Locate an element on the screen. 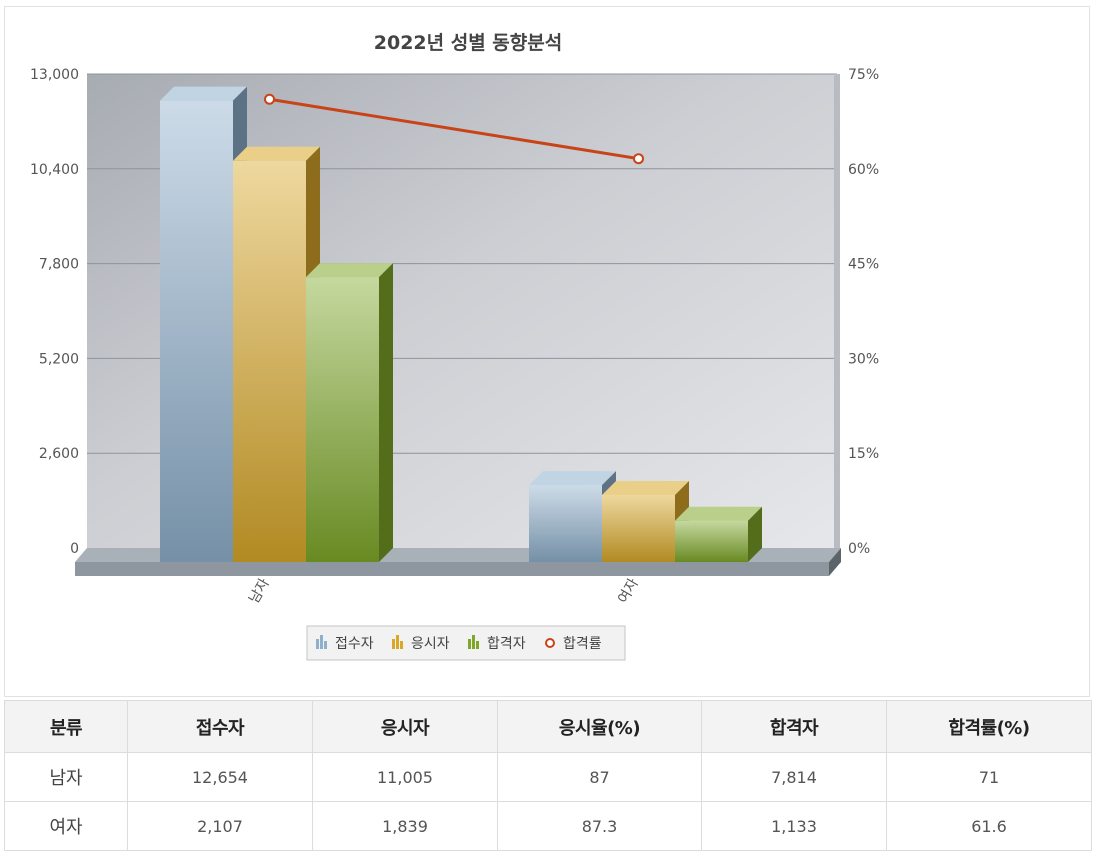 The width and height of the screenshot is (1096, 851). legend-label: 응시자 is located at coordinates (430, 644).